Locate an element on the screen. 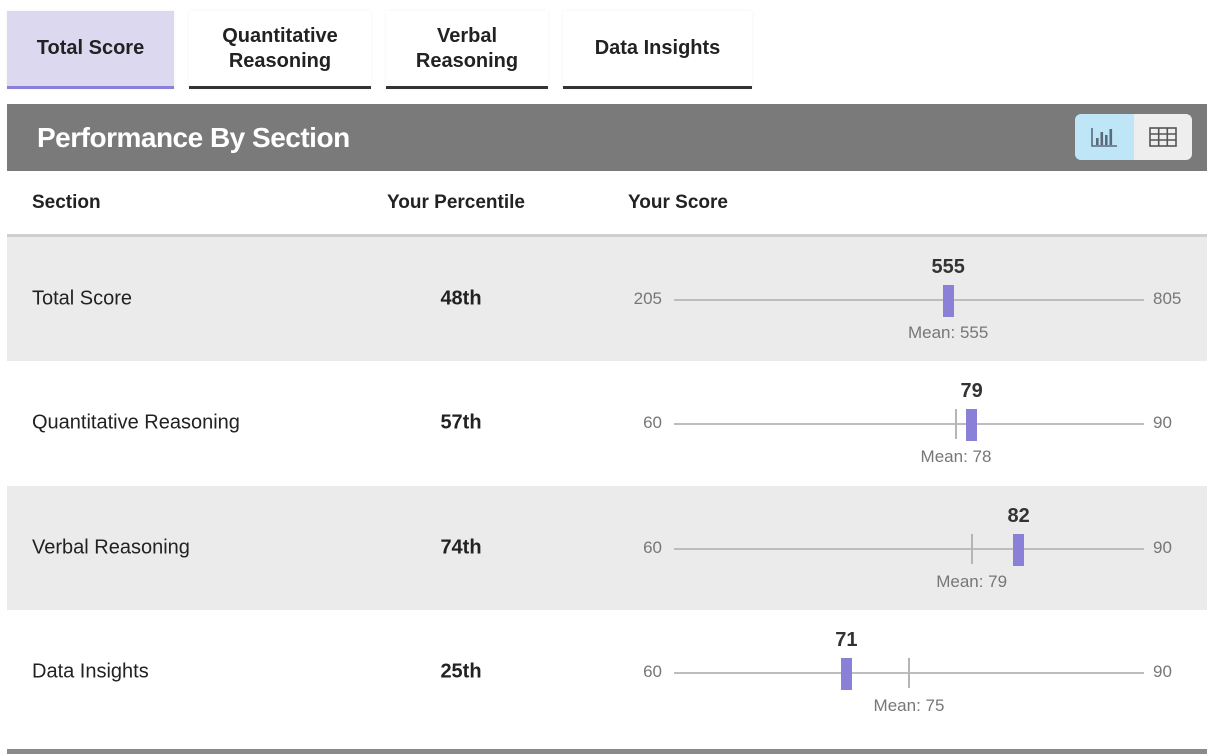 This screenshot has height=754, width=1218. score-scale: 60 71 Mean: 75 90 is located at coordinates (912, 672).